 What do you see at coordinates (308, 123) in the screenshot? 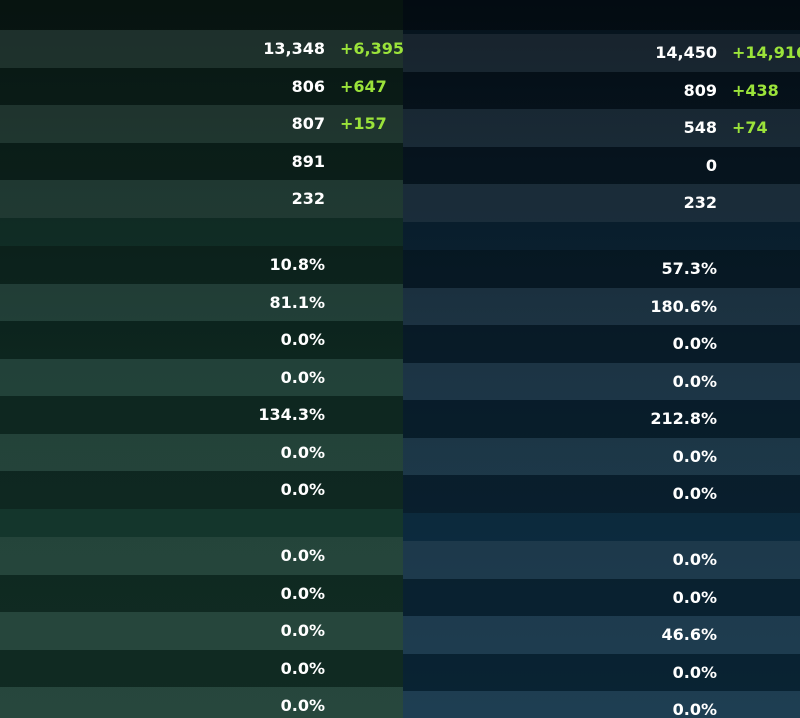
I see `stat-value: 807` at bounding box center [308, 123].